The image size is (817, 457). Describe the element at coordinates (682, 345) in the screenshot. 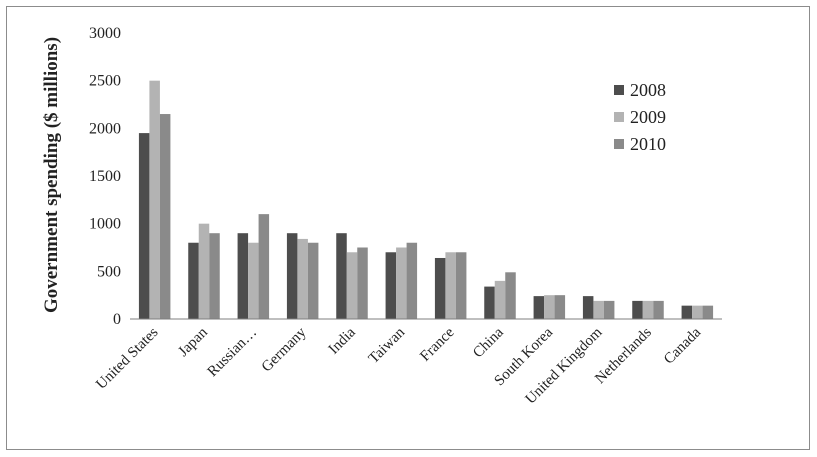

I see `category-label: Canada` at that location.